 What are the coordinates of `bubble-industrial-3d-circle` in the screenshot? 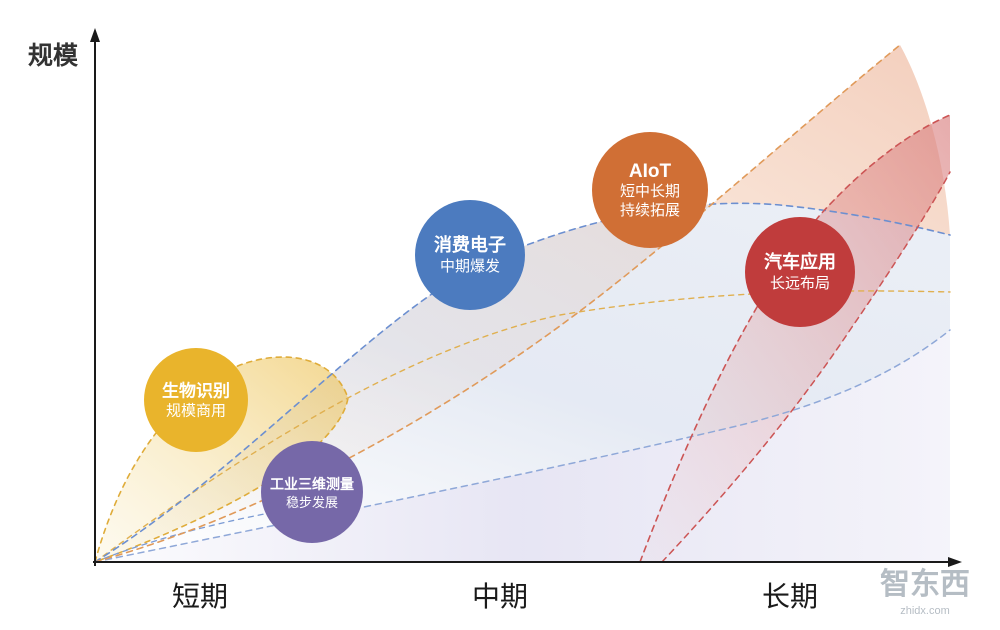 It's located at (312, 492).